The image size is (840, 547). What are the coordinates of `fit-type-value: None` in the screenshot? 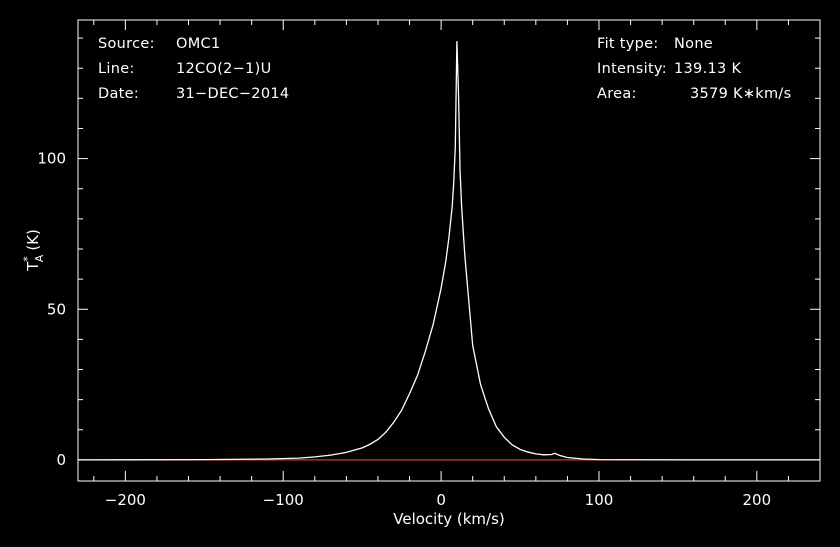 It's located at (694, 44).